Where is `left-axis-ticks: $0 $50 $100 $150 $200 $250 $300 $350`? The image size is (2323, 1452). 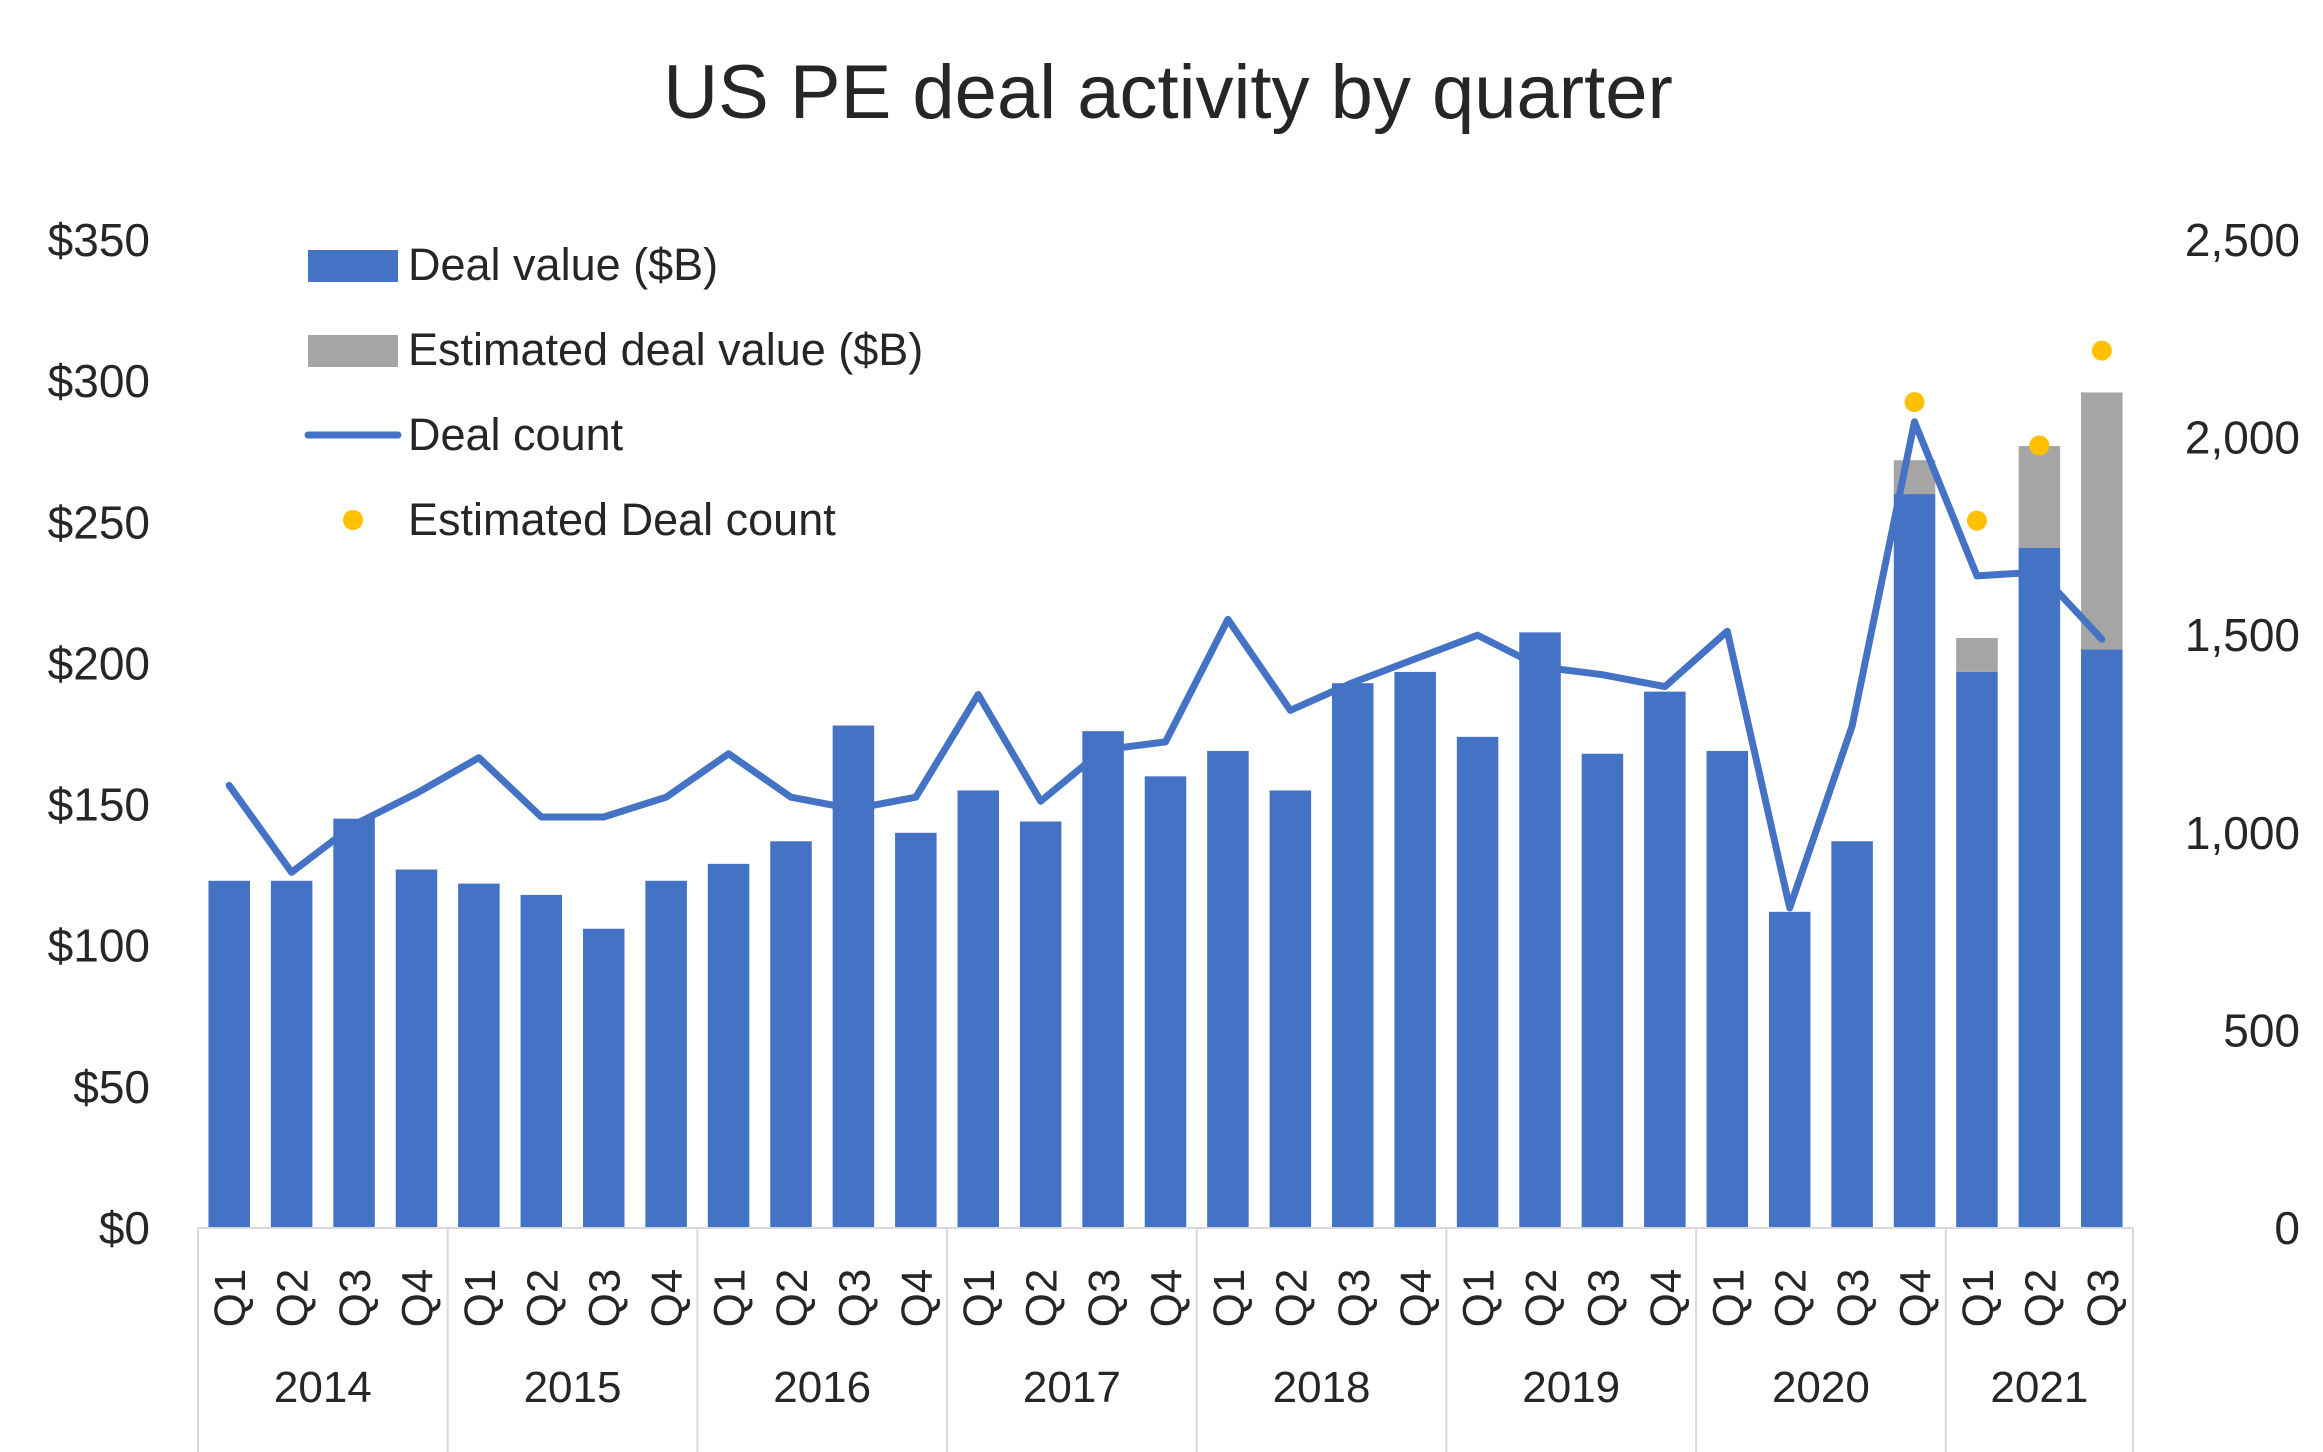 left-axis-ticks: $0 $50 $100 $150 $200 $250 $300 $350 is located at coordinates (99, 734).